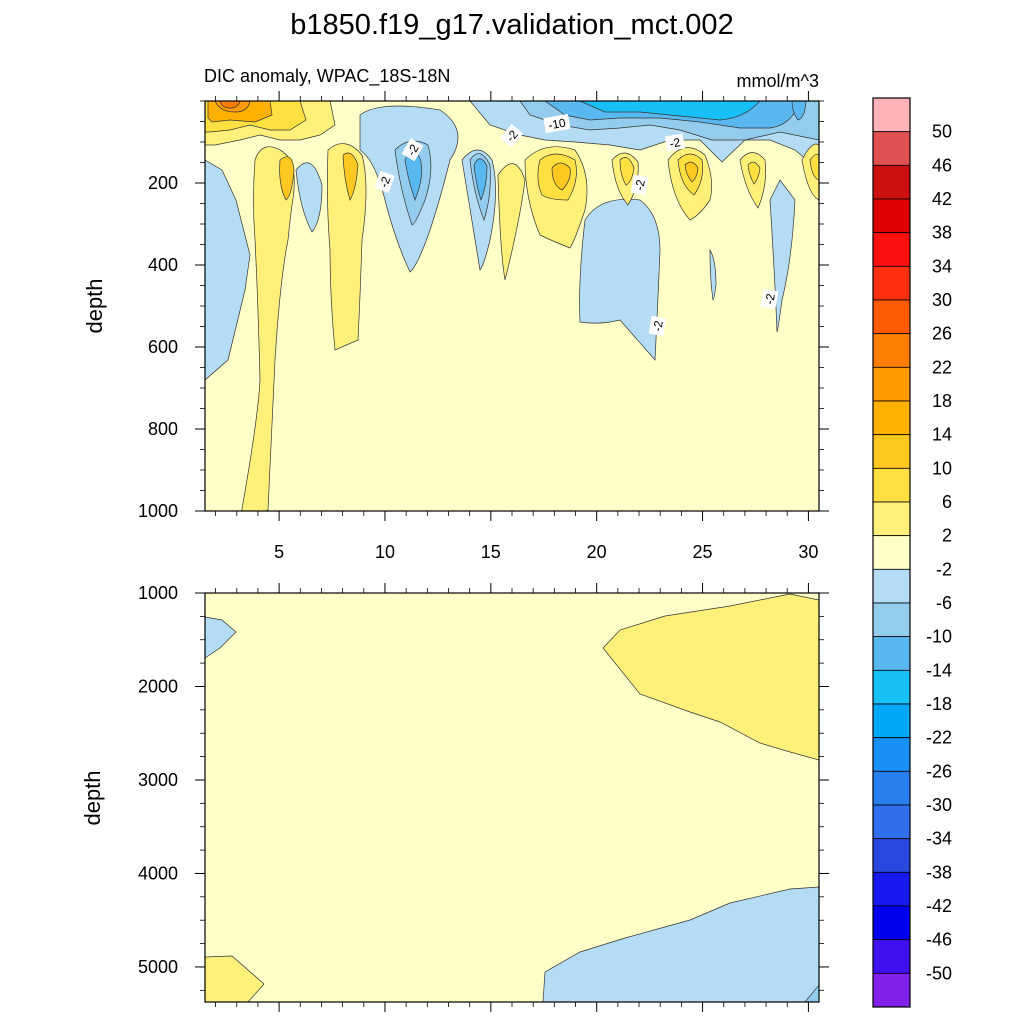 This screenshot has width=1024, height=1024. I want to click on y-tick-label: 2000, so click(158, 686).